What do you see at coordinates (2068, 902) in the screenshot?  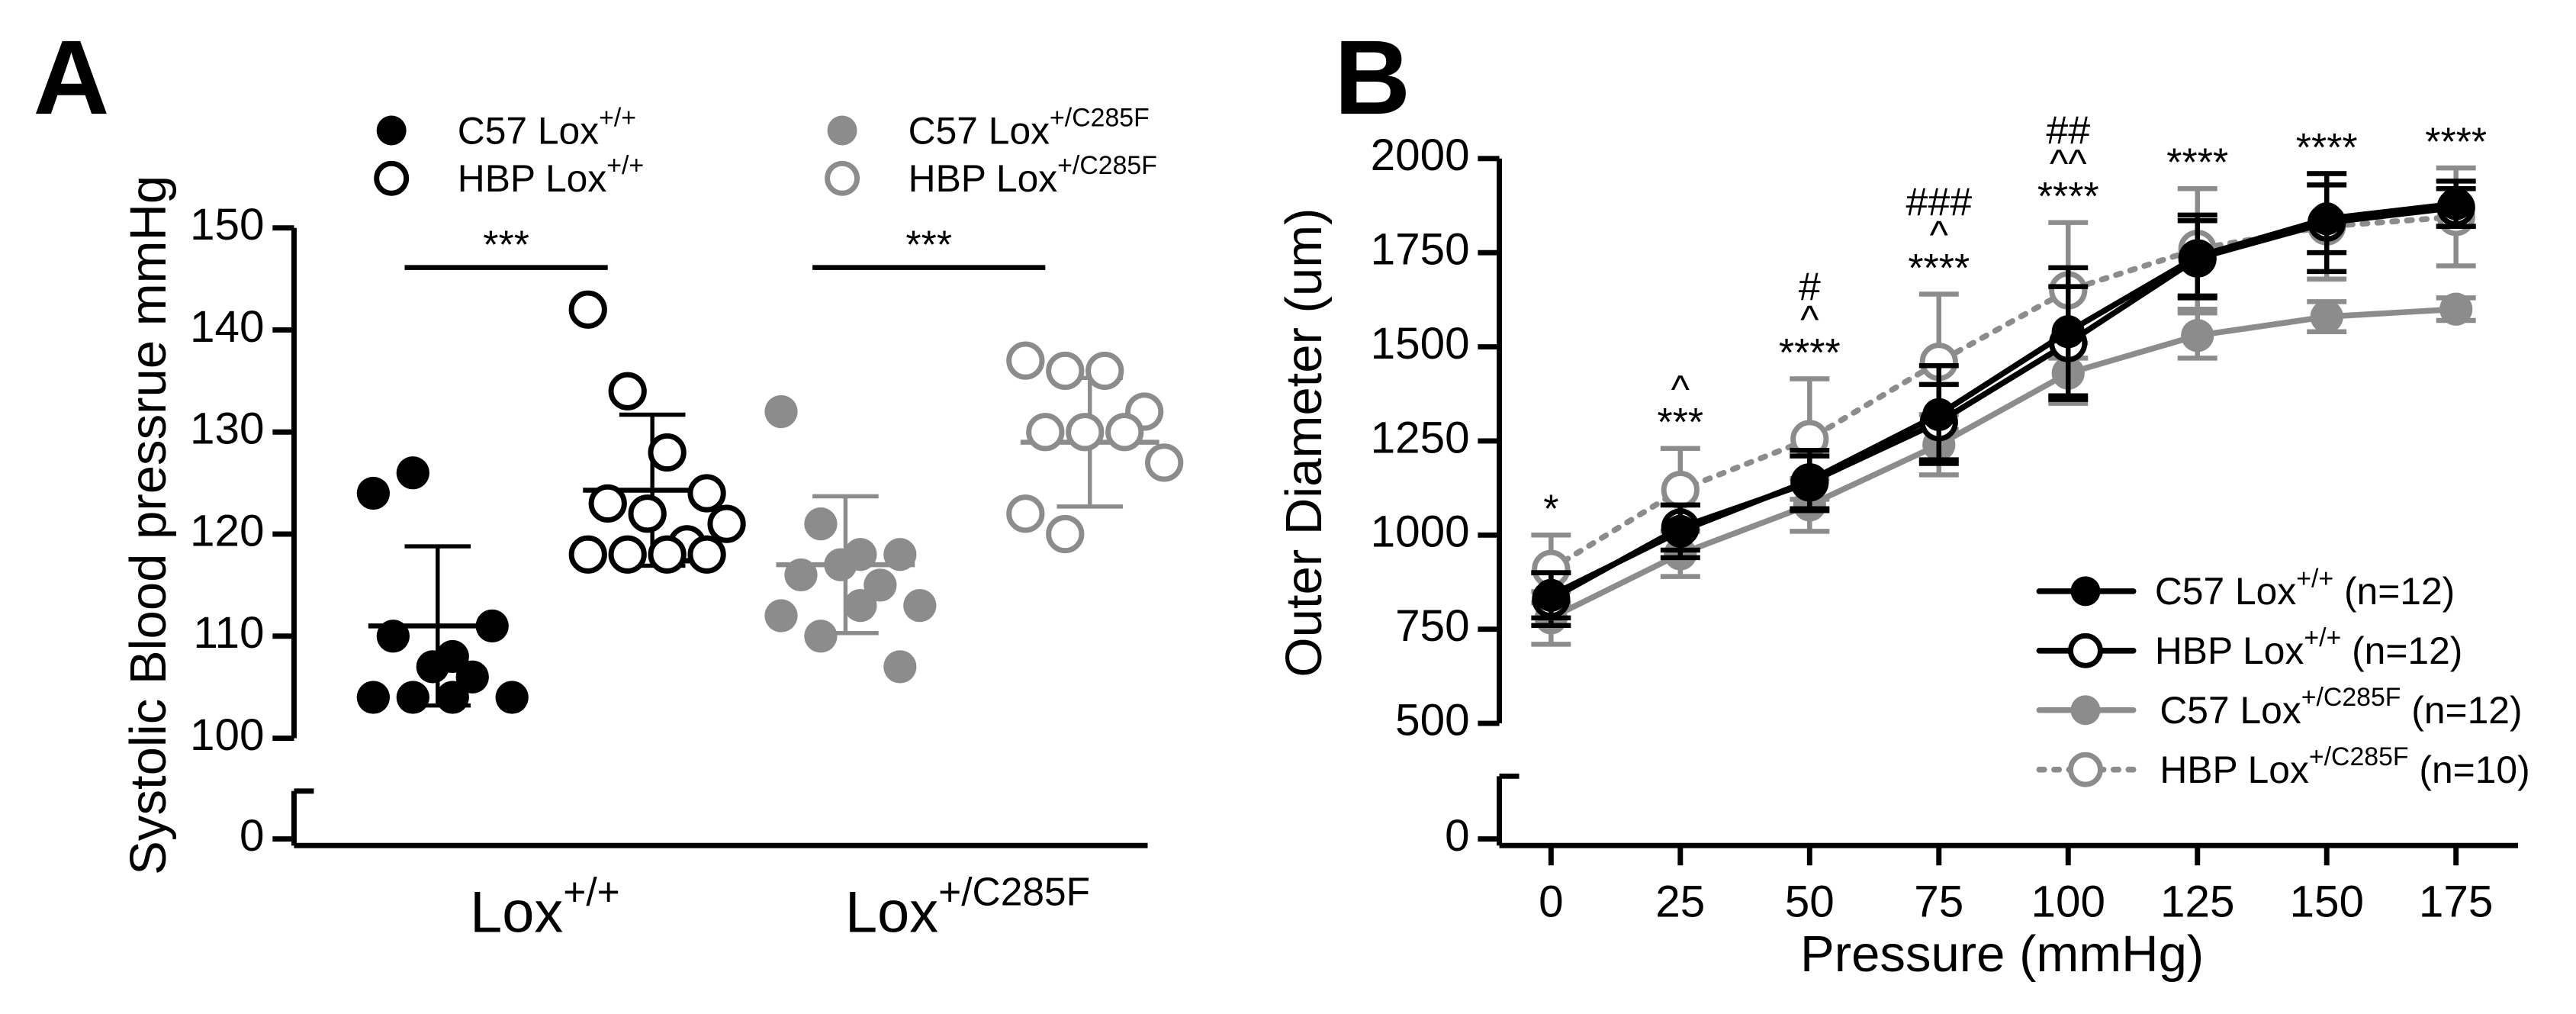 I see `x-tick-label: 100` at bounding box center [2068, 902].